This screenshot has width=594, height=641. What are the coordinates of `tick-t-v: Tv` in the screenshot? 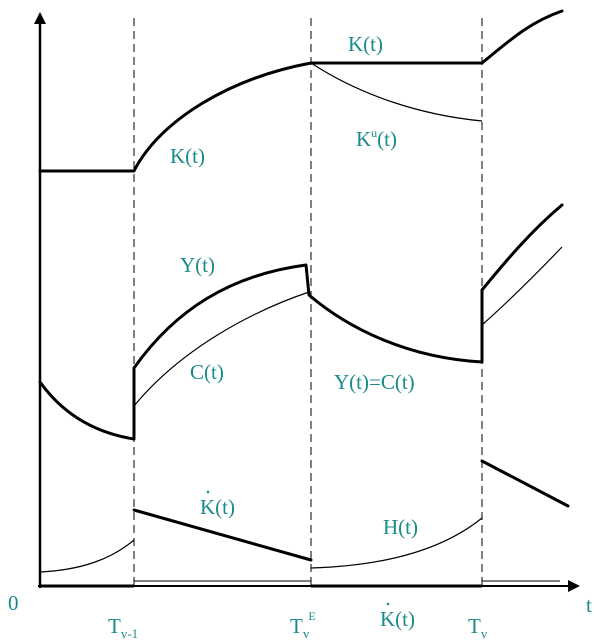 It's located at (478, 627).